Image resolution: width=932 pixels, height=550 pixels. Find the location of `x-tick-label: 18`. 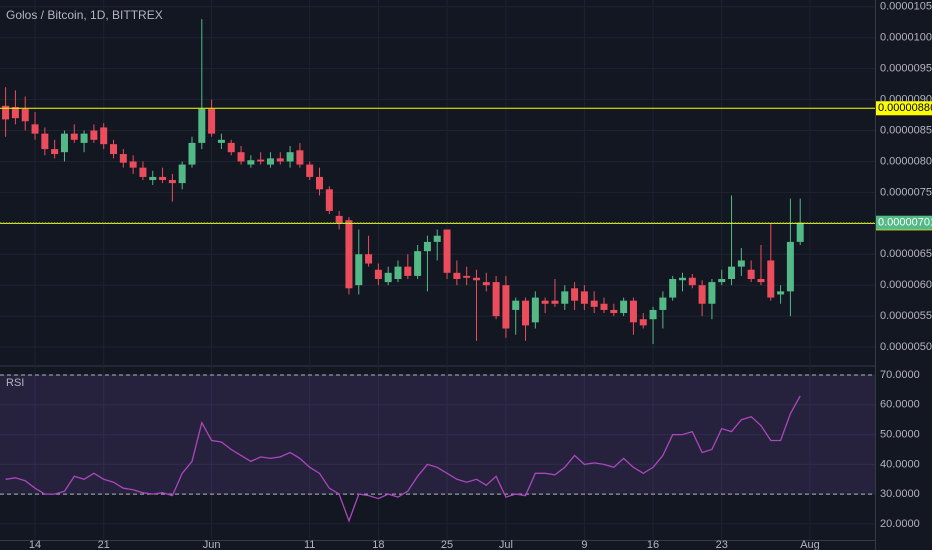

x-tick-label: 18 is located at coordinates (378, 544).